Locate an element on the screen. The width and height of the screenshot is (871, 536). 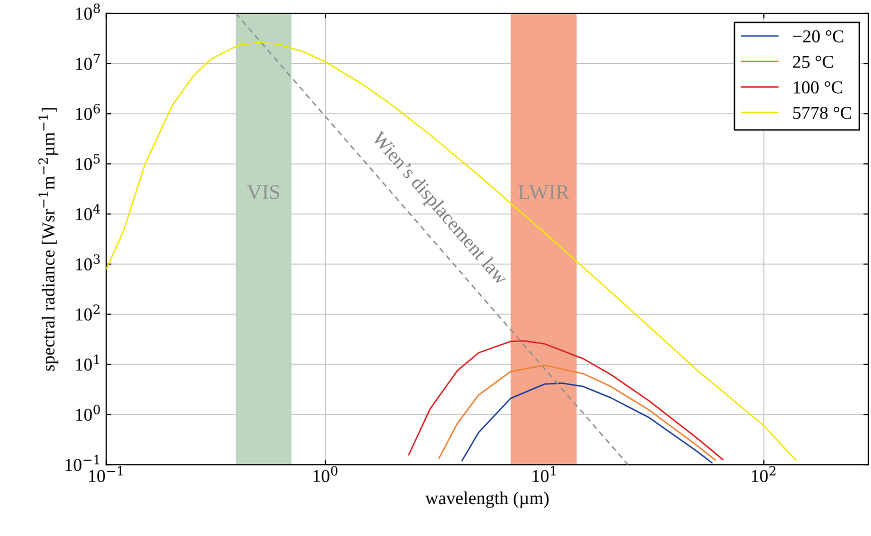
y-tick-label: 10$^{5}$ is located at coordinates (88, 162).